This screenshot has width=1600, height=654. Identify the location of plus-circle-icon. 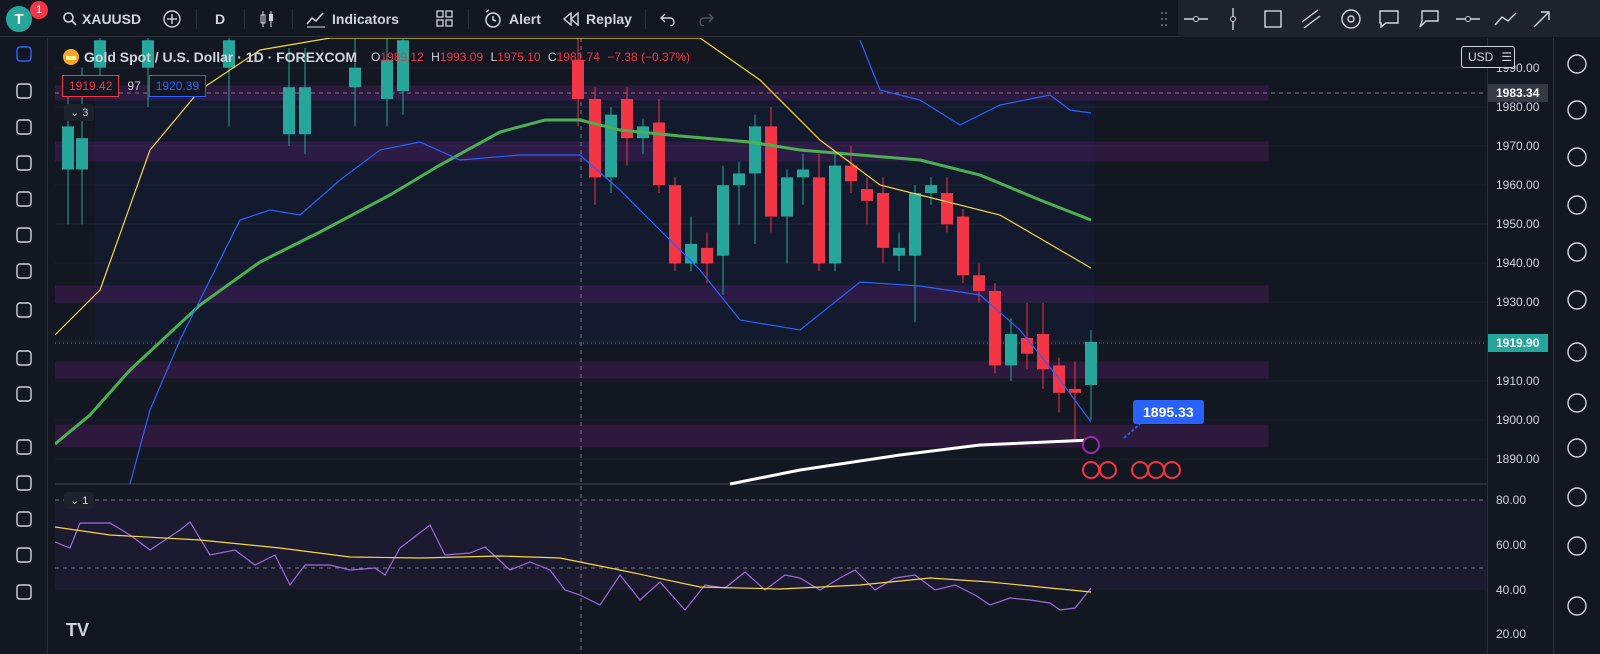
(172, 18).